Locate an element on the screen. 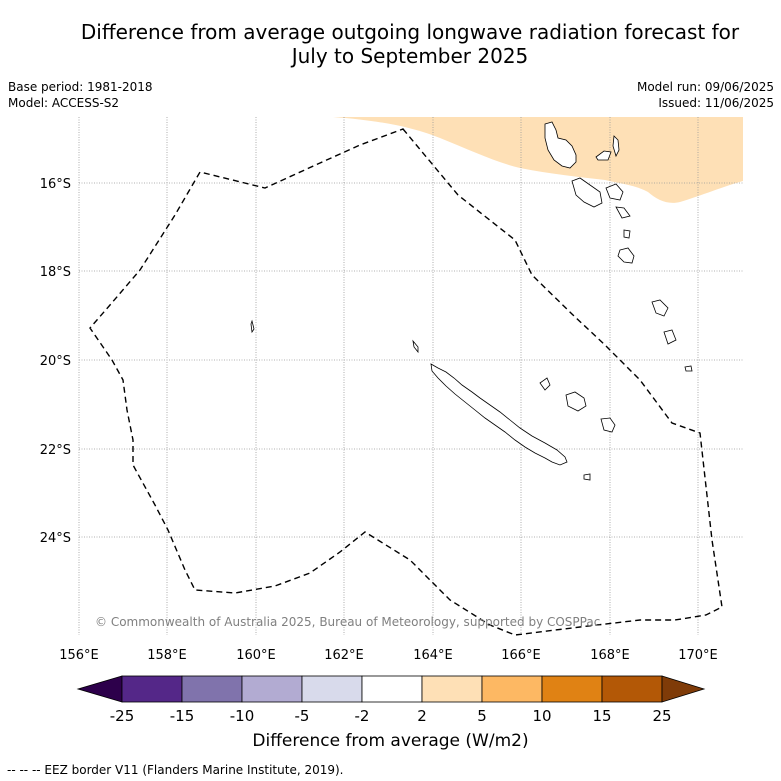 The image size is (781, 781). island-loyalty-lifou is located at coordinates (576, 401).